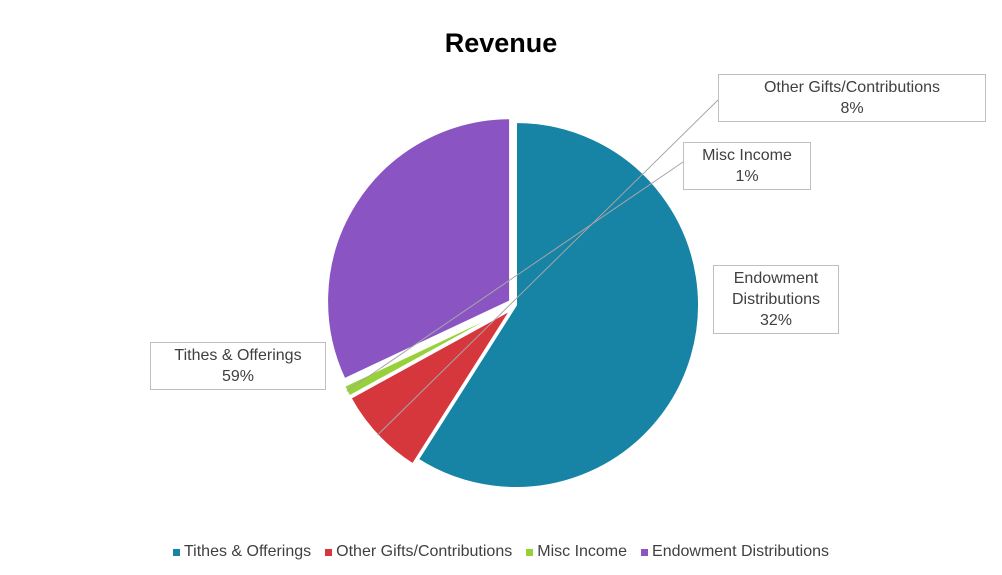 The image size is (1002, 575). I want to click on leader-line-misc-income, so click(515, 276).